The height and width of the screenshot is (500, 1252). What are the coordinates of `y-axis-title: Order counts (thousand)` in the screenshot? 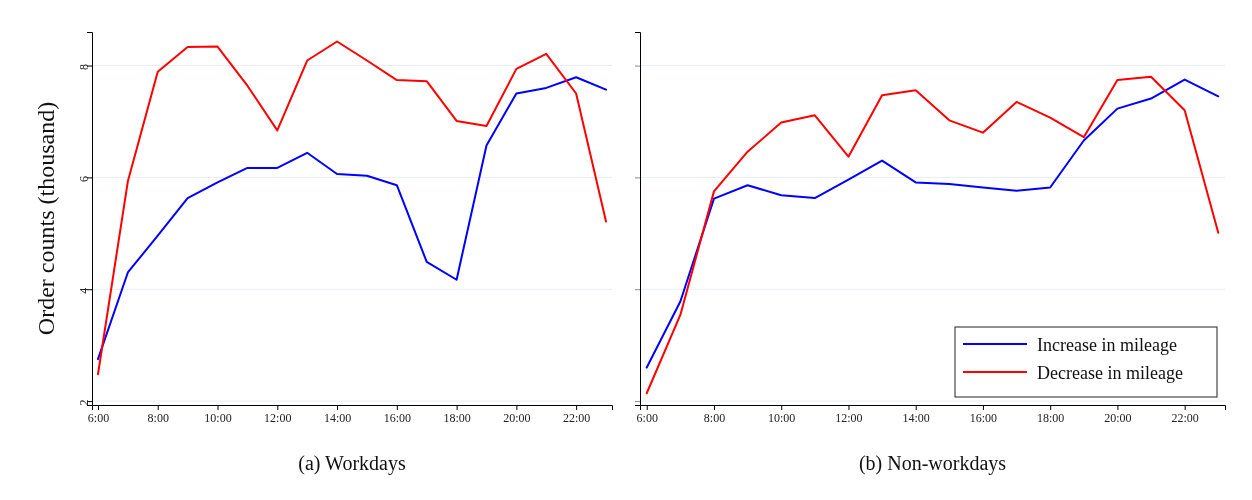 It's located at (46, 218).